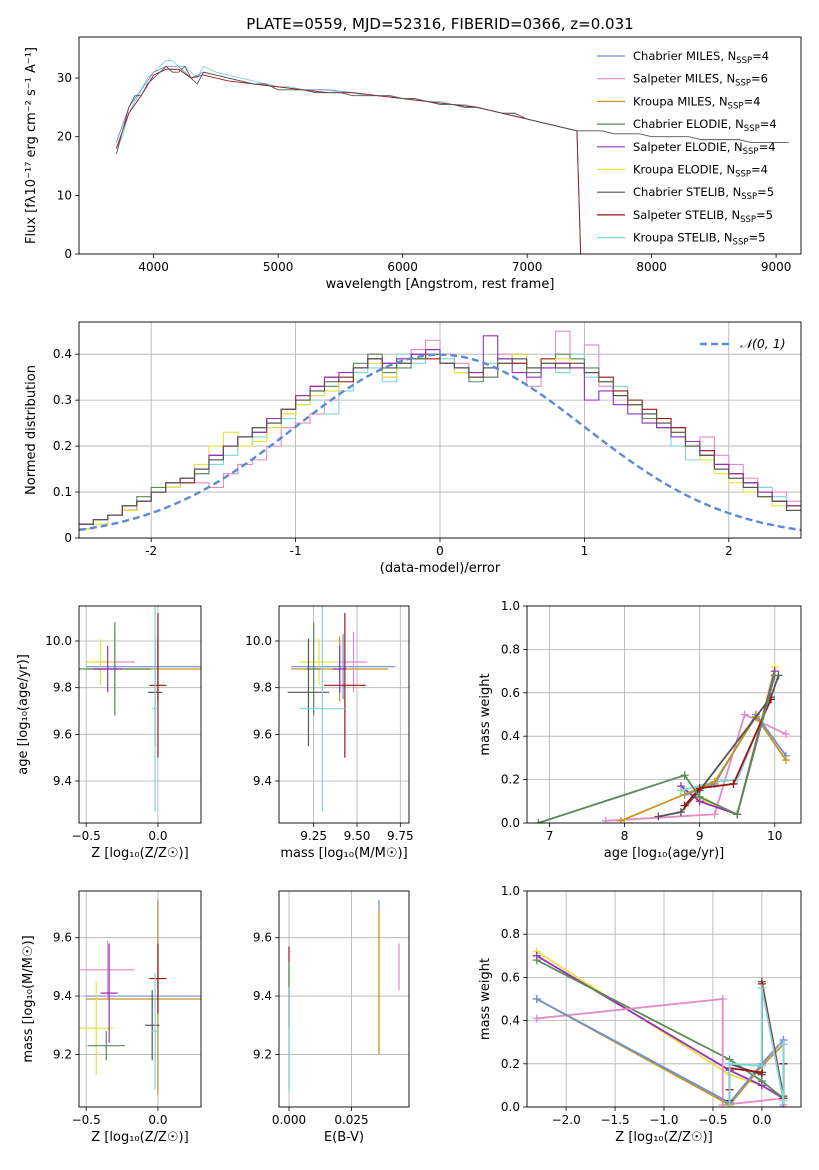 The width and height of the screenshot is (819, 1170). I want to click on y-tick-label: 10, so click(64, 195).